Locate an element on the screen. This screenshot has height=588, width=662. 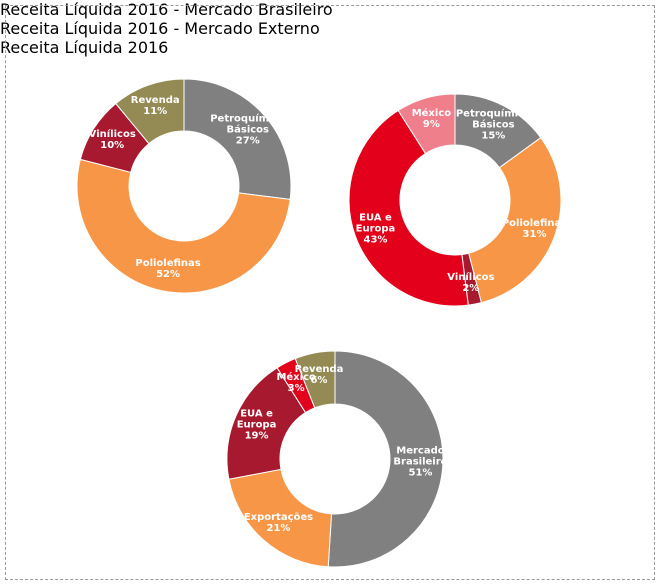
chart-title: Receita Líquida 2016 is located at coordinates (84, 47).